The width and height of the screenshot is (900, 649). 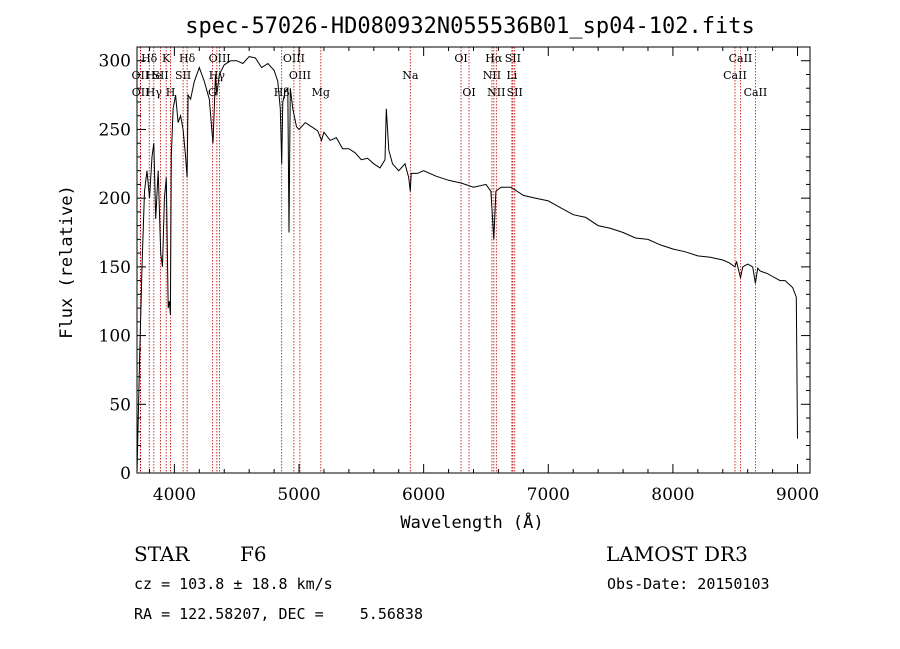 I want to click on y-tick-label: 100, so click(x=115, y=337).